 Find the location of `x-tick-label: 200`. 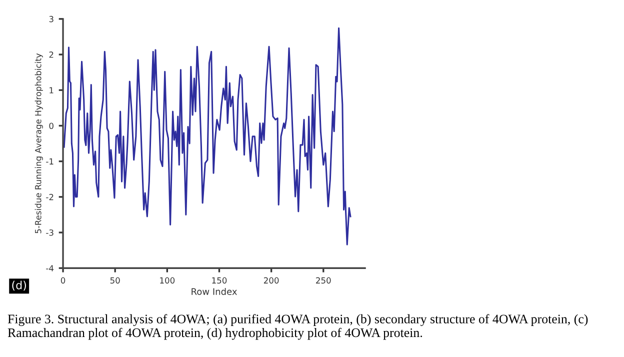

x-tick-label: 200 is located at coordinates (271, 280).